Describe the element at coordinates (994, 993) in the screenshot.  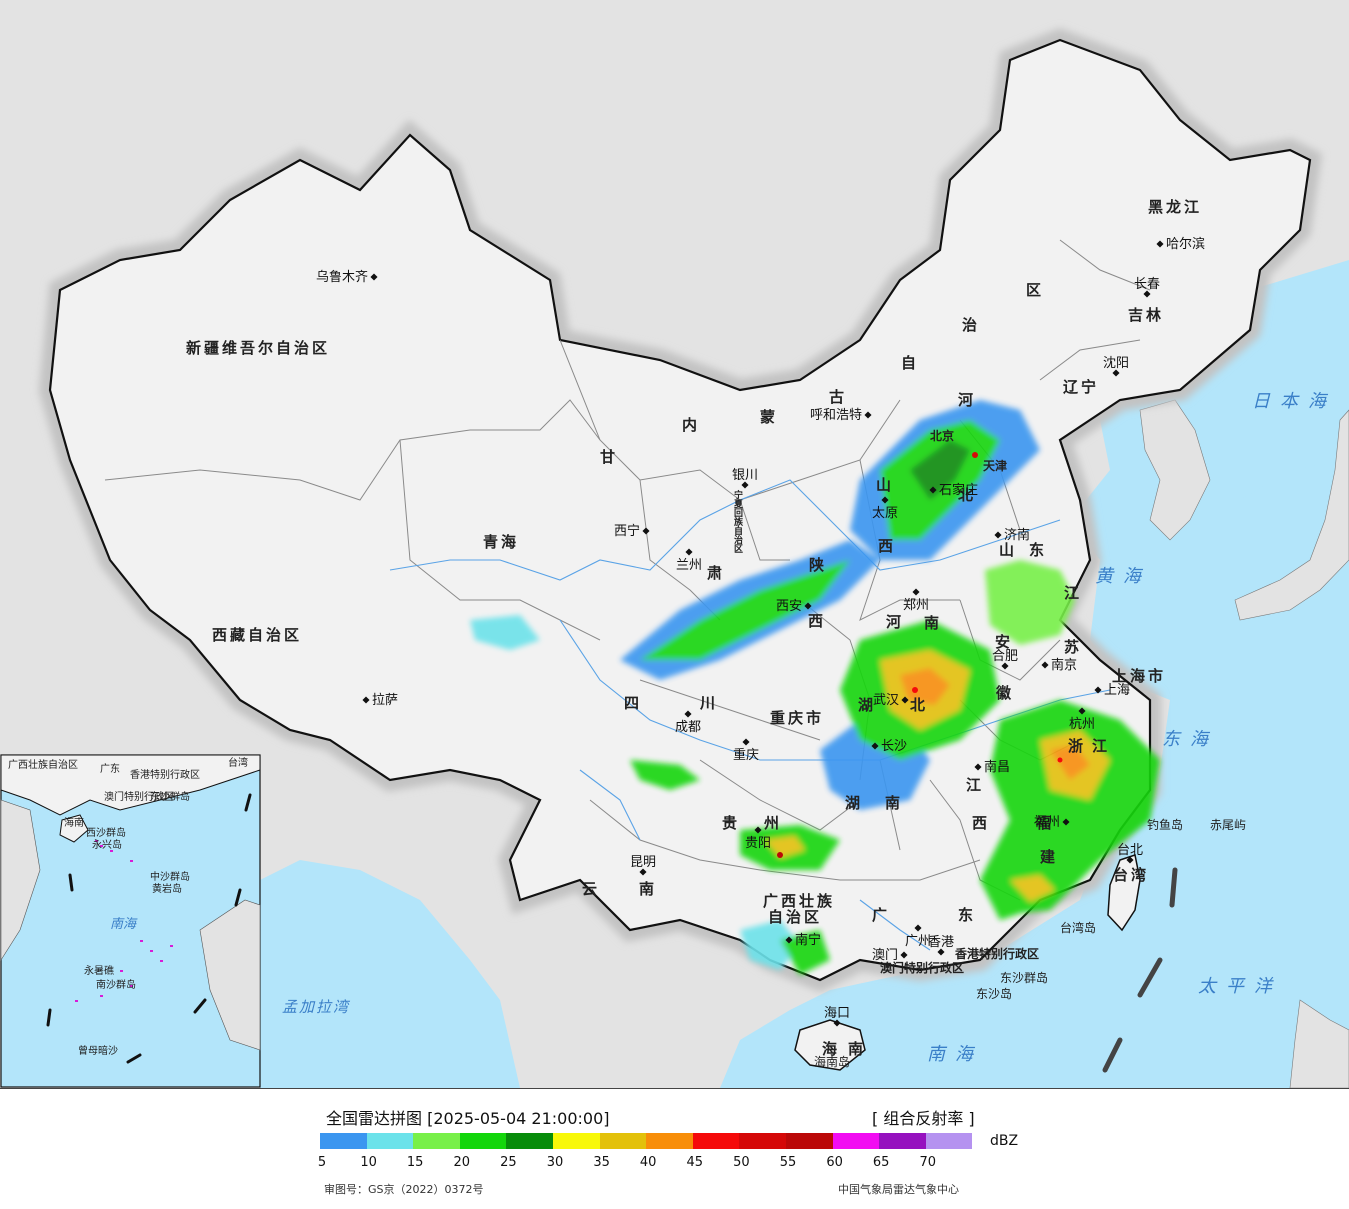
I see `island-label: 东沙岛` at that location.